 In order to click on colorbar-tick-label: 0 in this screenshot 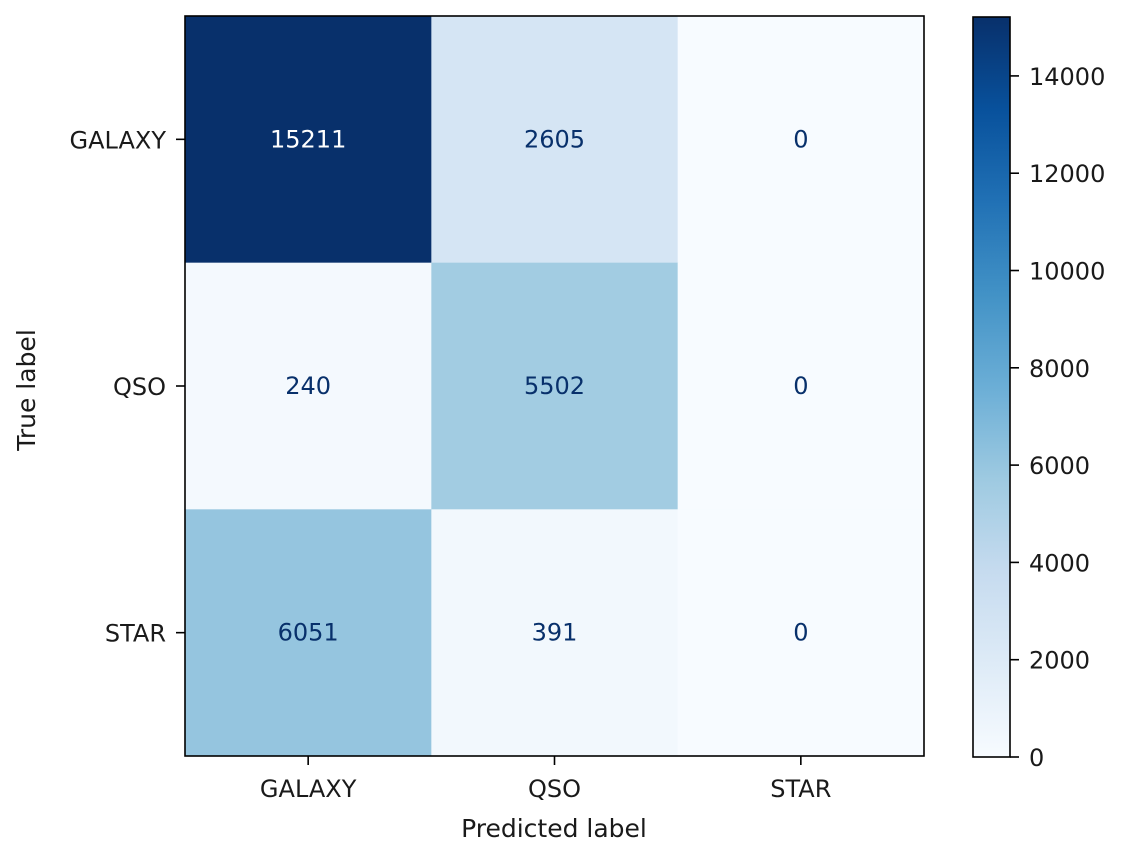, I will do `click(1036, 758)`.